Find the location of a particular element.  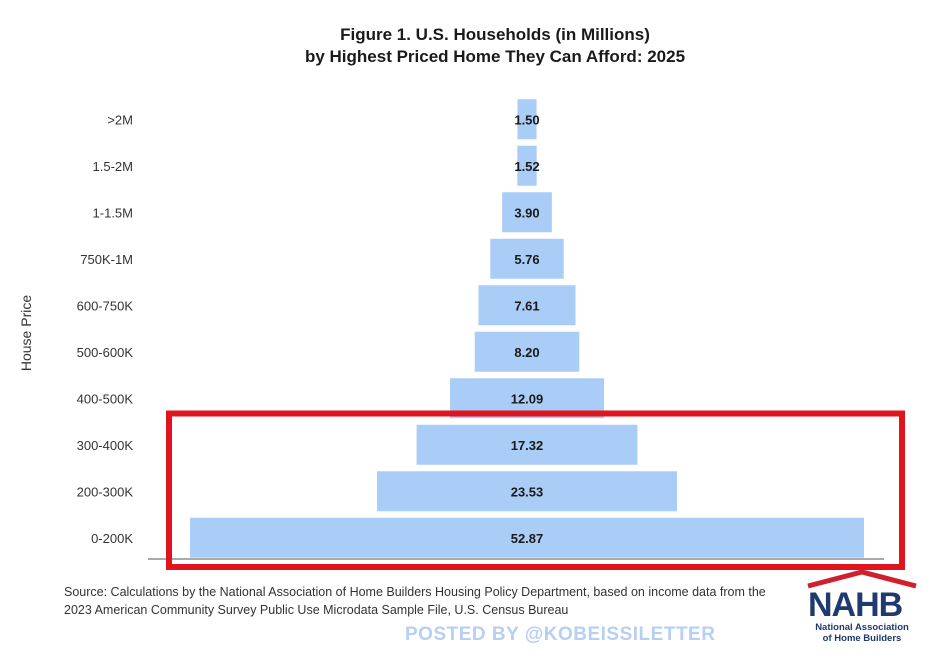

y-tick-label: 400-500K is located at coordinates (105, 398).